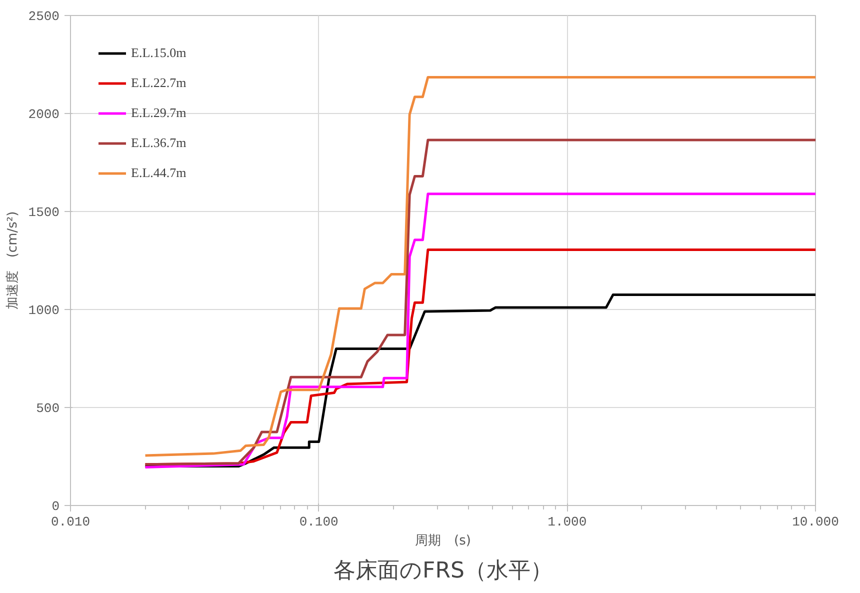 This screenshot has height=593, width=860. I want to click on x-tick-label: 0.100, so click(318, 522).